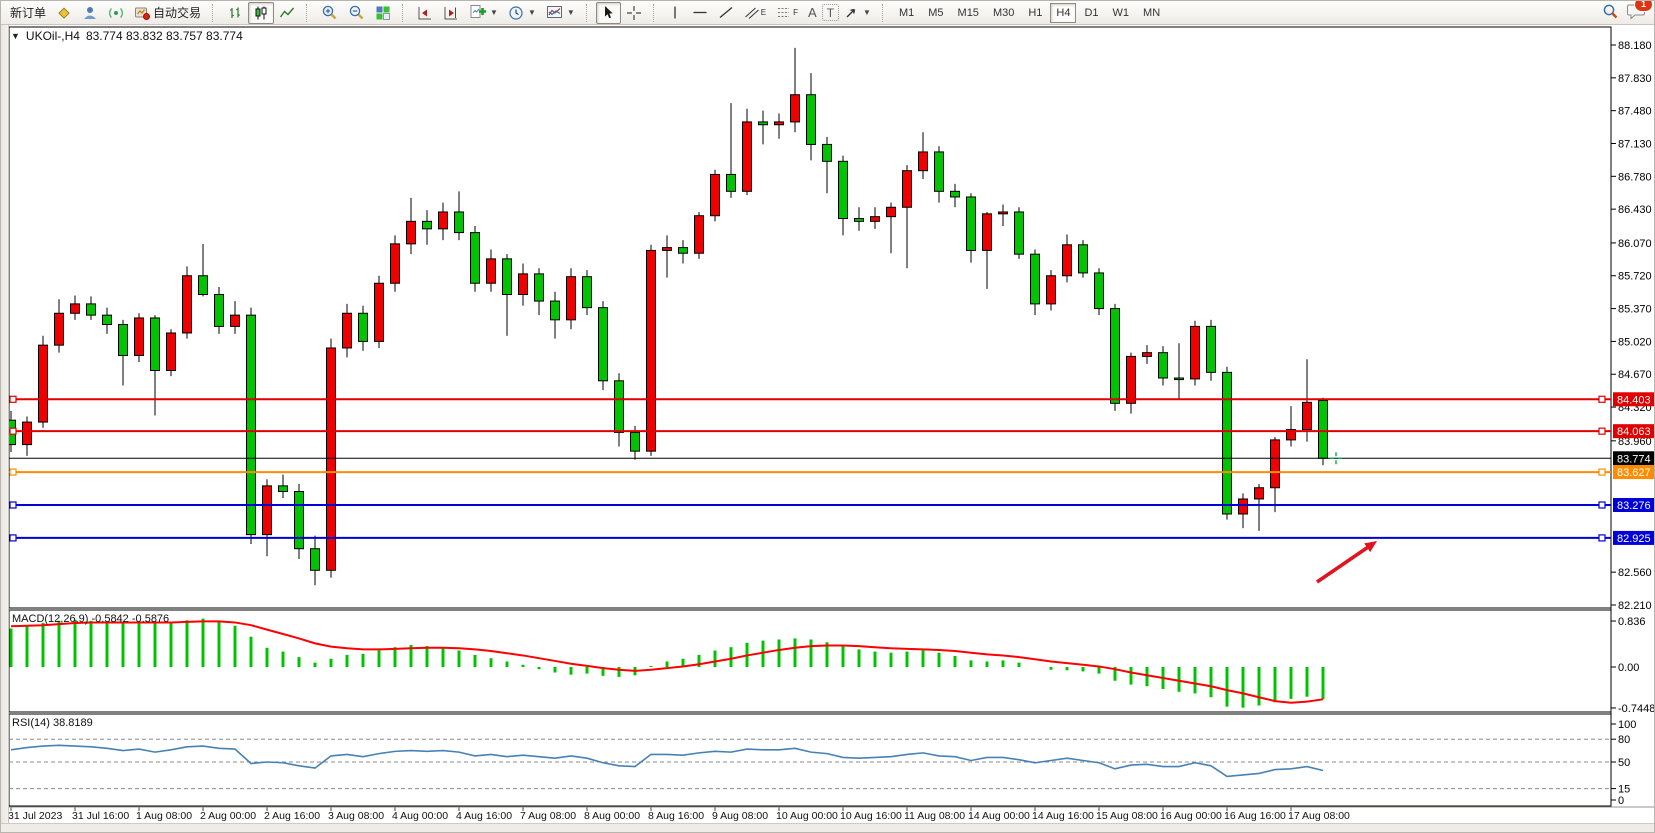 The height and width of the screenshot is (833, 1655). I want to click on price-badge-82.925, so click(1633, 537).